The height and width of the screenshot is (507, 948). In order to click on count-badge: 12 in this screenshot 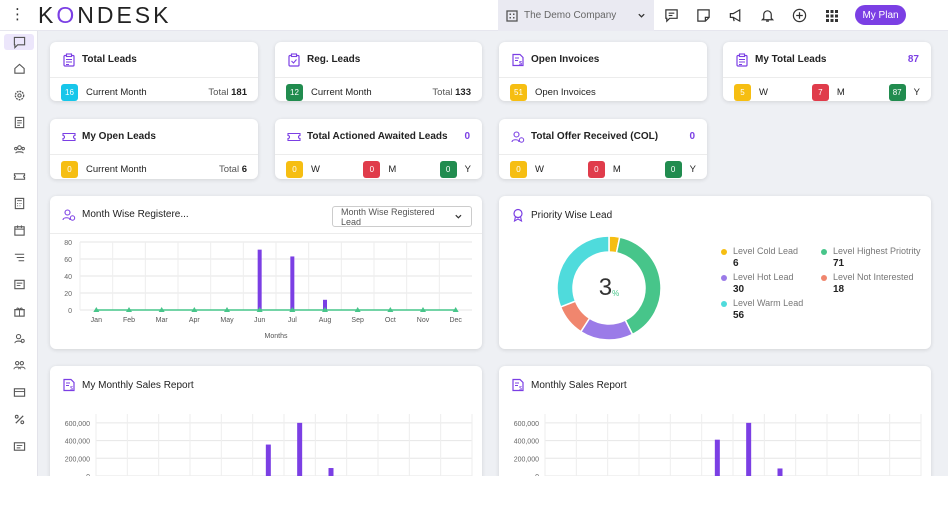, I will do `click(294, 92)`.